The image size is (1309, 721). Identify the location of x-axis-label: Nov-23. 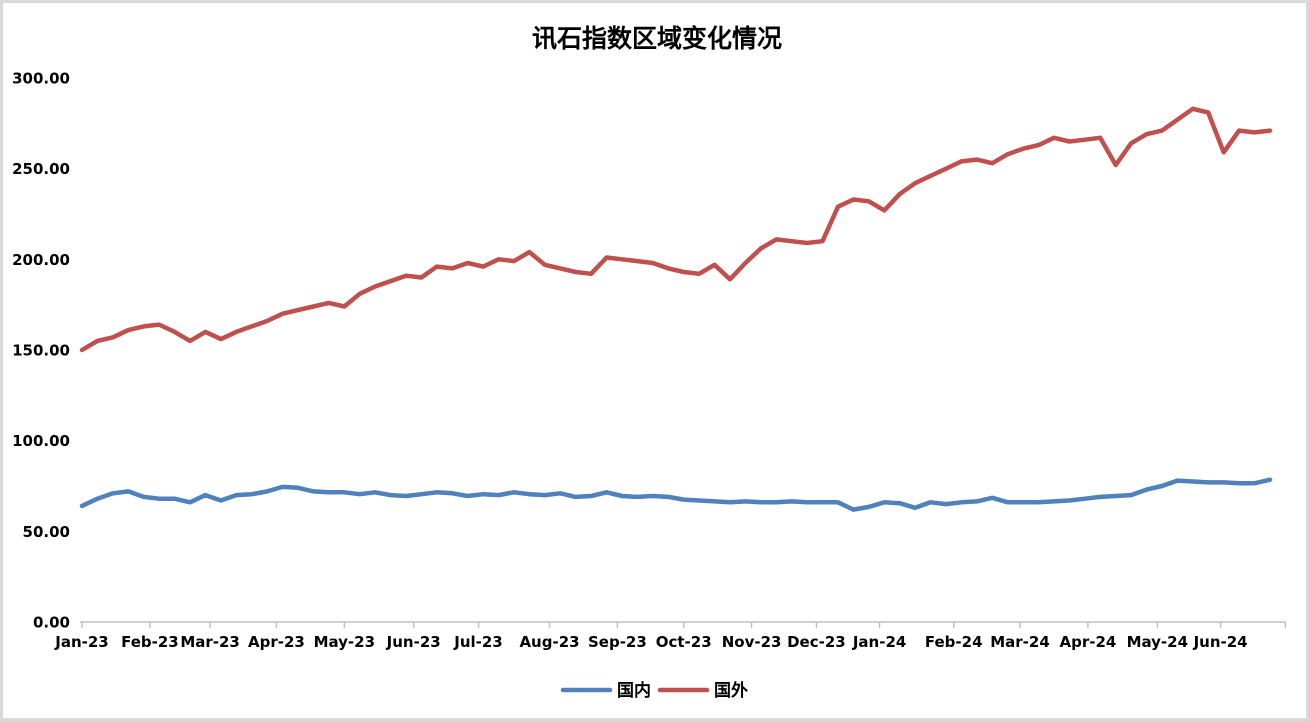
(752, 642).